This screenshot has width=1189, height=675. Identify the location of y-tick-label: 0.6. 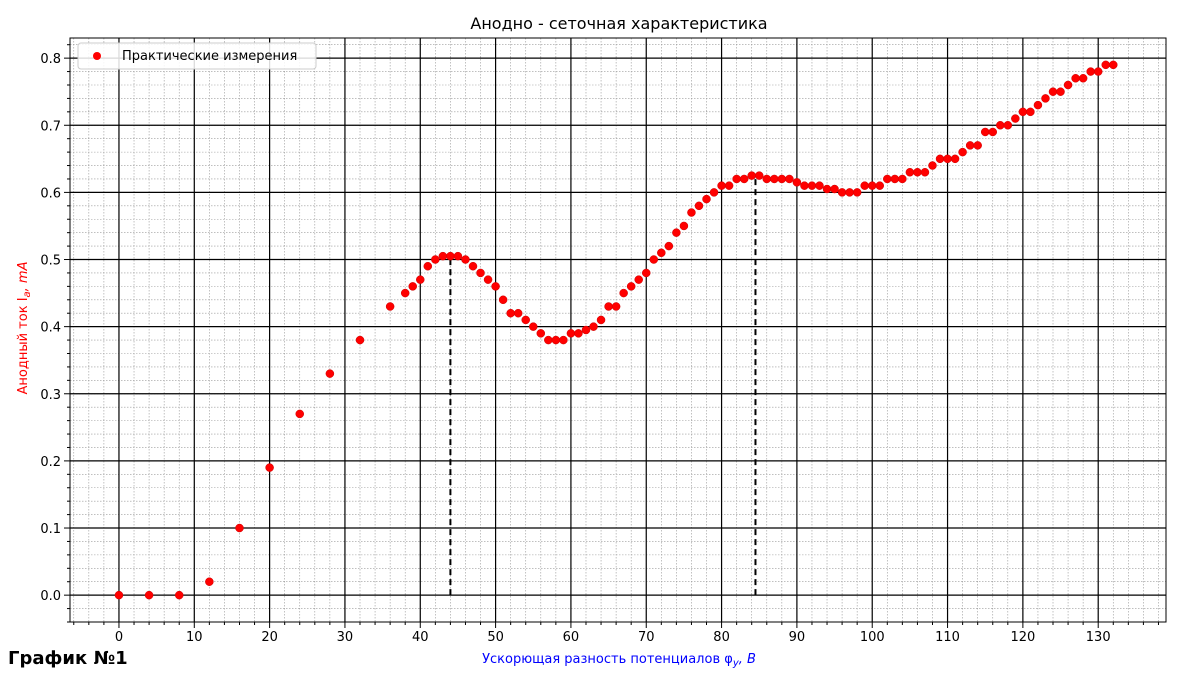
(50, 193).